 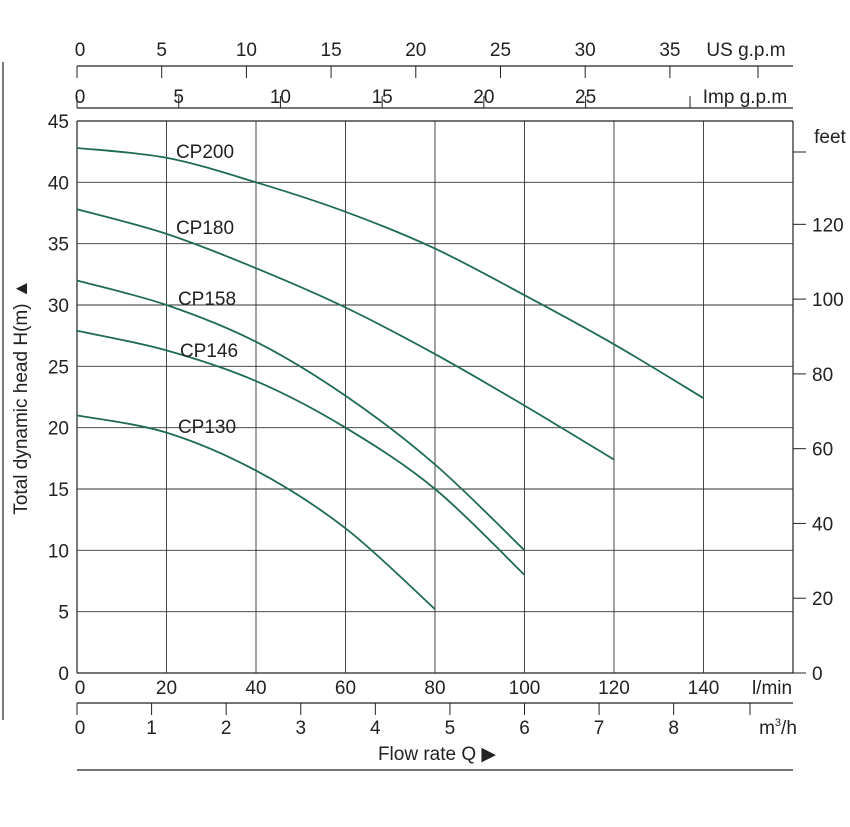 I want to click on us-gpm-tick-label: 10, so click(x=246, y=50).